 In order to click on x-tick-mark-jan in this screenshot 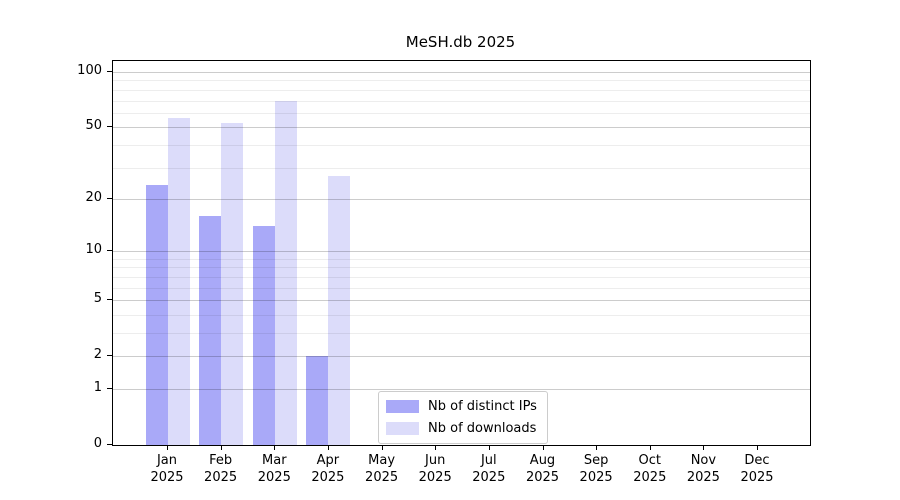, I will do `click(167, 447)`.